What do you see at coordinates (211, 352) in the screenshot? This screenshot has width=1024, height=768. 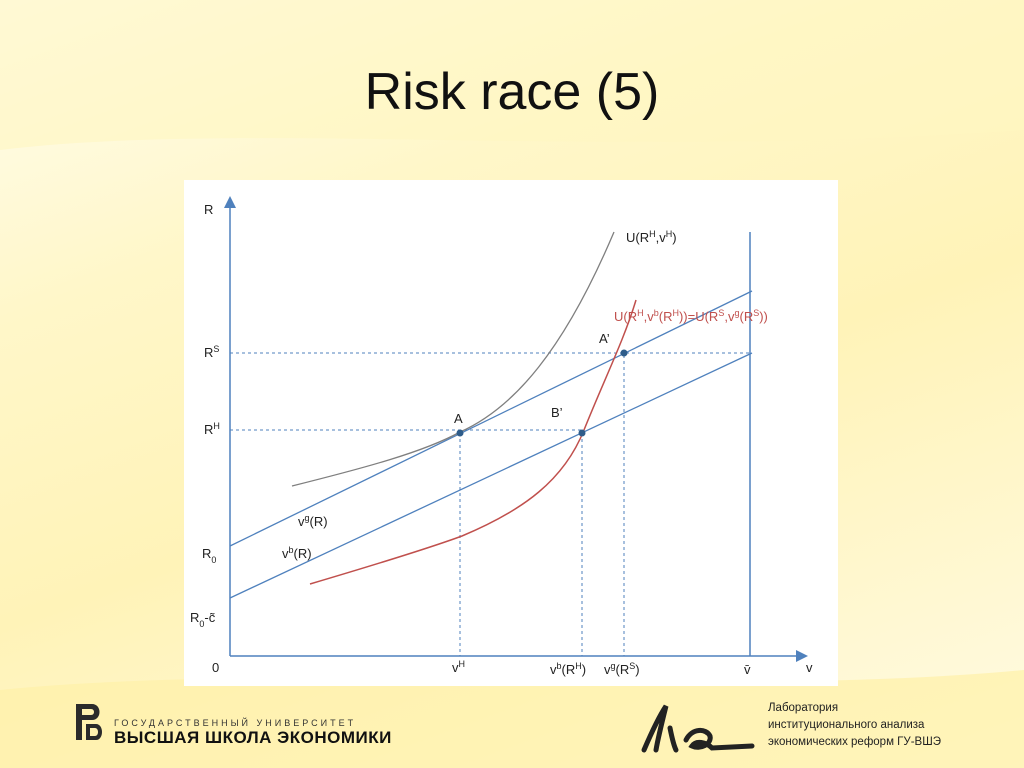 I see `y-tick-rs: RS` at bounding box center [211, 352].